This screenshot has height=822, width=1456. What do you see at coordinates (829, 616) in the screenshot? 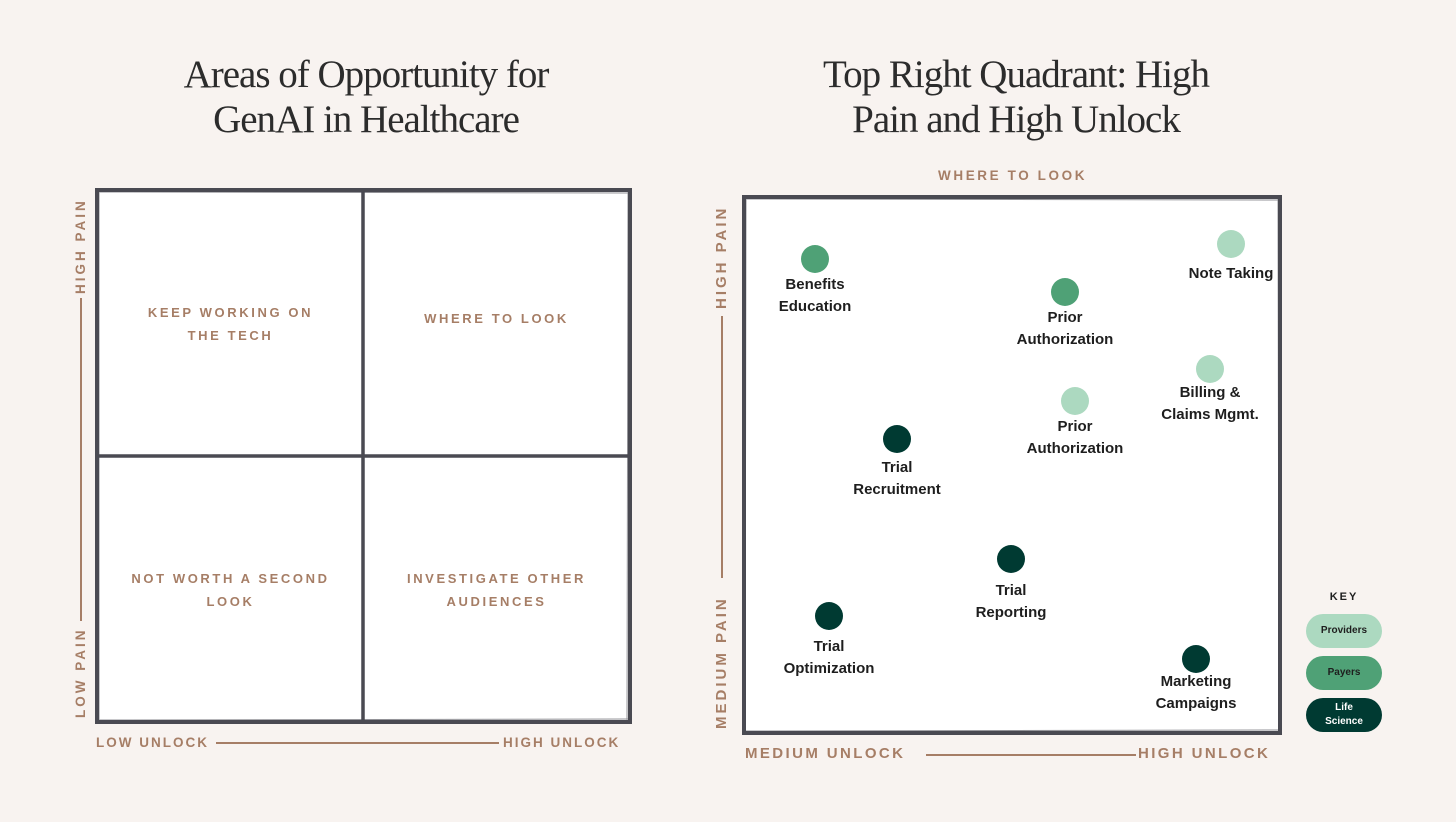
I see `point-trial-optimization-dot` at bounding box center [829, 616].